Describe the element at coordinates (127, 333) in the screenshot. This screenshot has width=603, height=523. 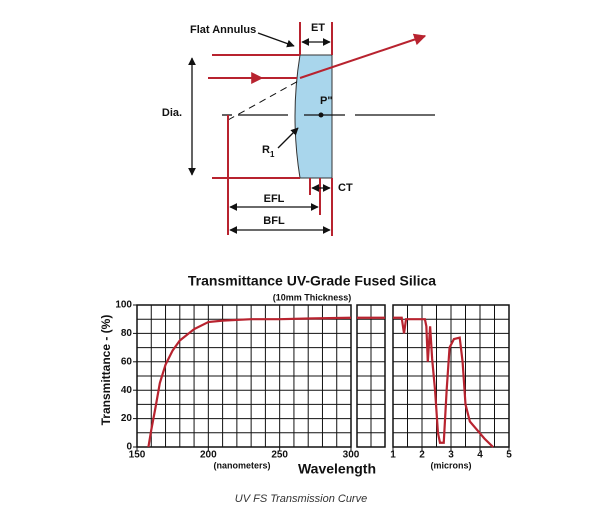
I see `y-tick-label: 80` at that location.